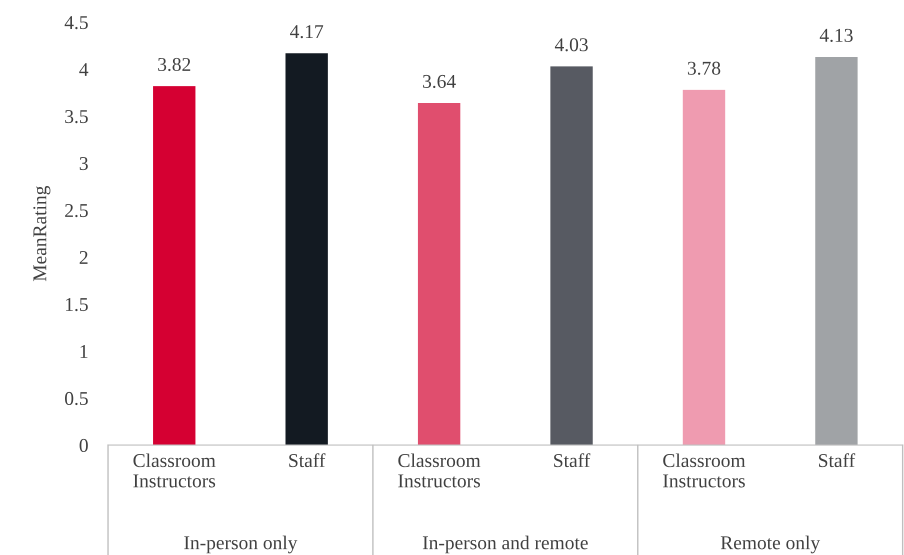 This screenshot has height=555, width=904. Describe the element at coordinates (505, 545) in the screenshot. I see `text: In-person and remote` at that location.